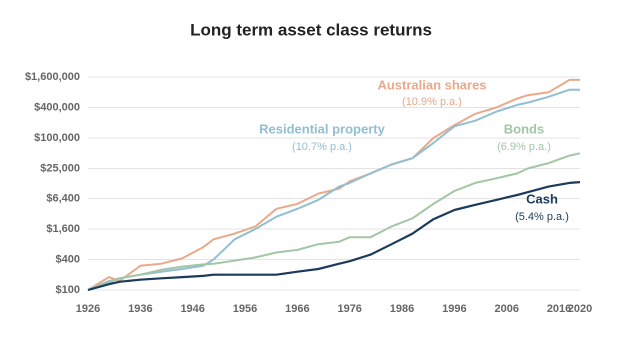 The height and width of the screenshot is (340, 622). What do you see at coordinates (63, 198) in the screenshot?
I see `y-tick-label: $6,400` at bounding box center [63, 198].